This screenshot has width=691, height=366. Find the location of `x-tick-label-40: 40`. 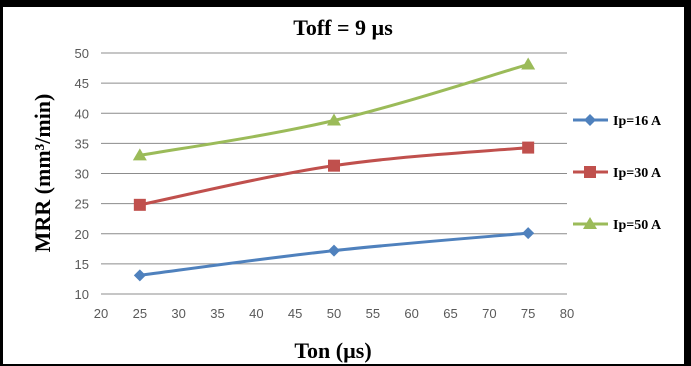

x-tick-label-40: 40 is located at coordinates (256, 313).